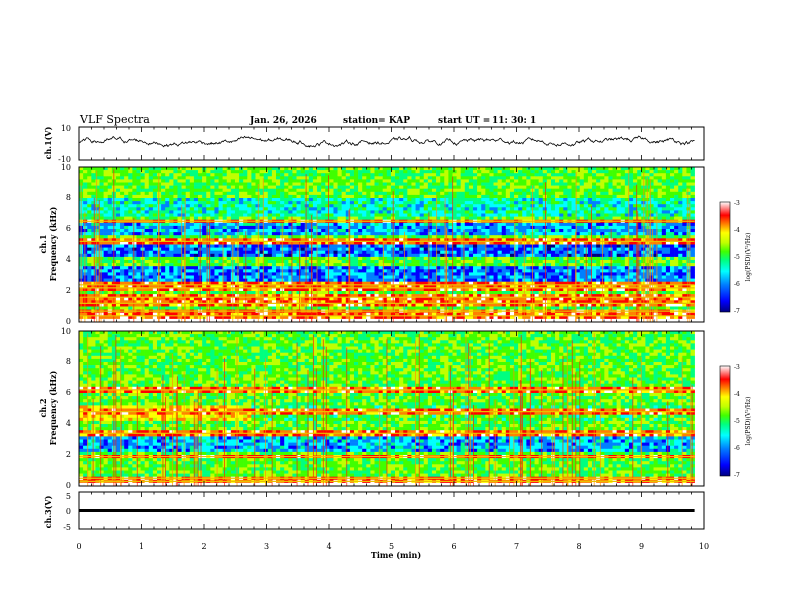  I want to click on ch2-cb-tick-5: -5, so click(737, 421).